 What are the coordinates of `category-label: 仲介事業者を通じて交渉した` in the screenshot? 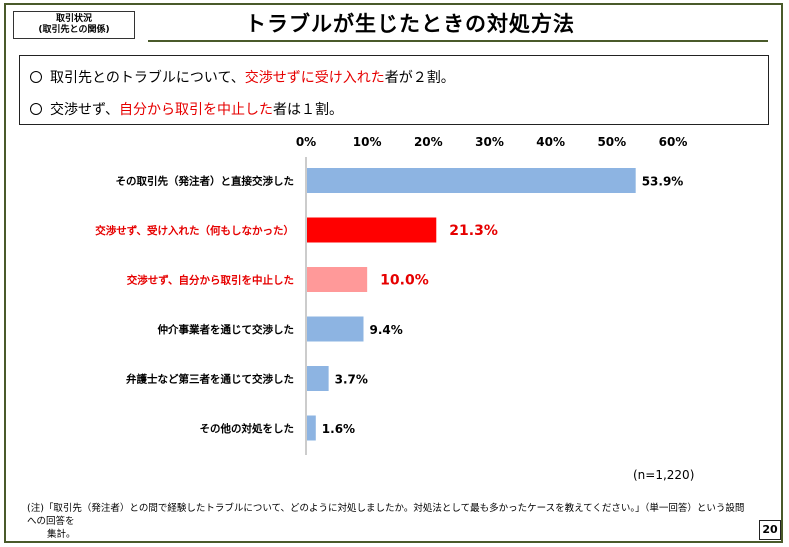 It's located at (226, 329).